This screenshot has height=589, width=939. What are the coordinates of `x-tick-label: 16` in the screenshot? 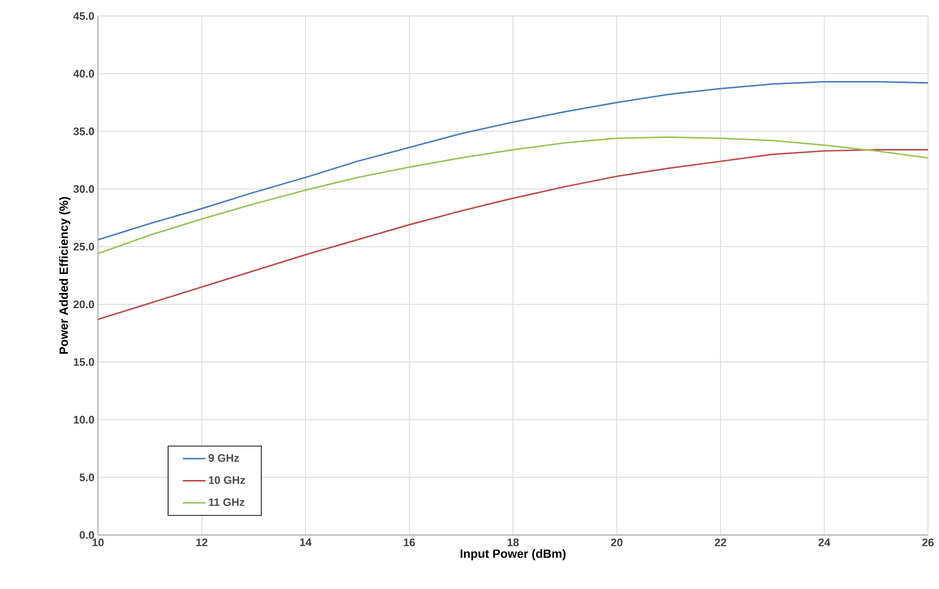 It's located at (409, 542).